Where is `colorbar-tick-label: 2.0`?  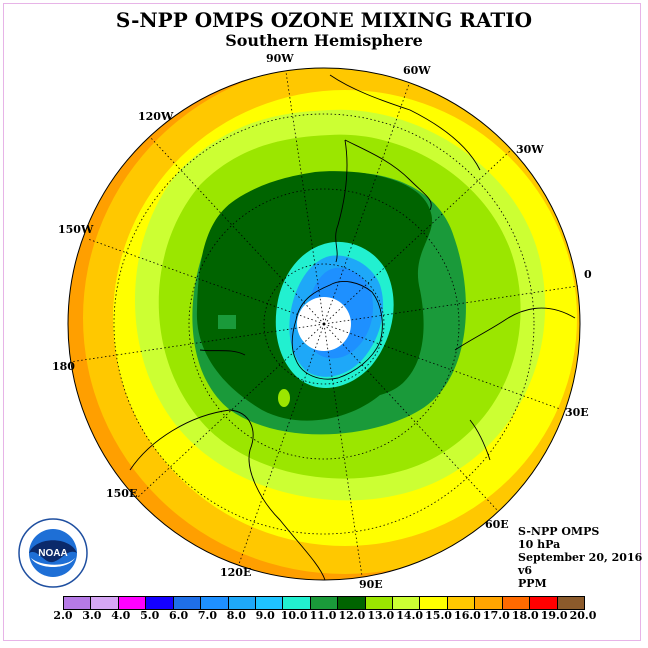 colorbar-tick-label: 2.0 is located at coordinates (63, 615).